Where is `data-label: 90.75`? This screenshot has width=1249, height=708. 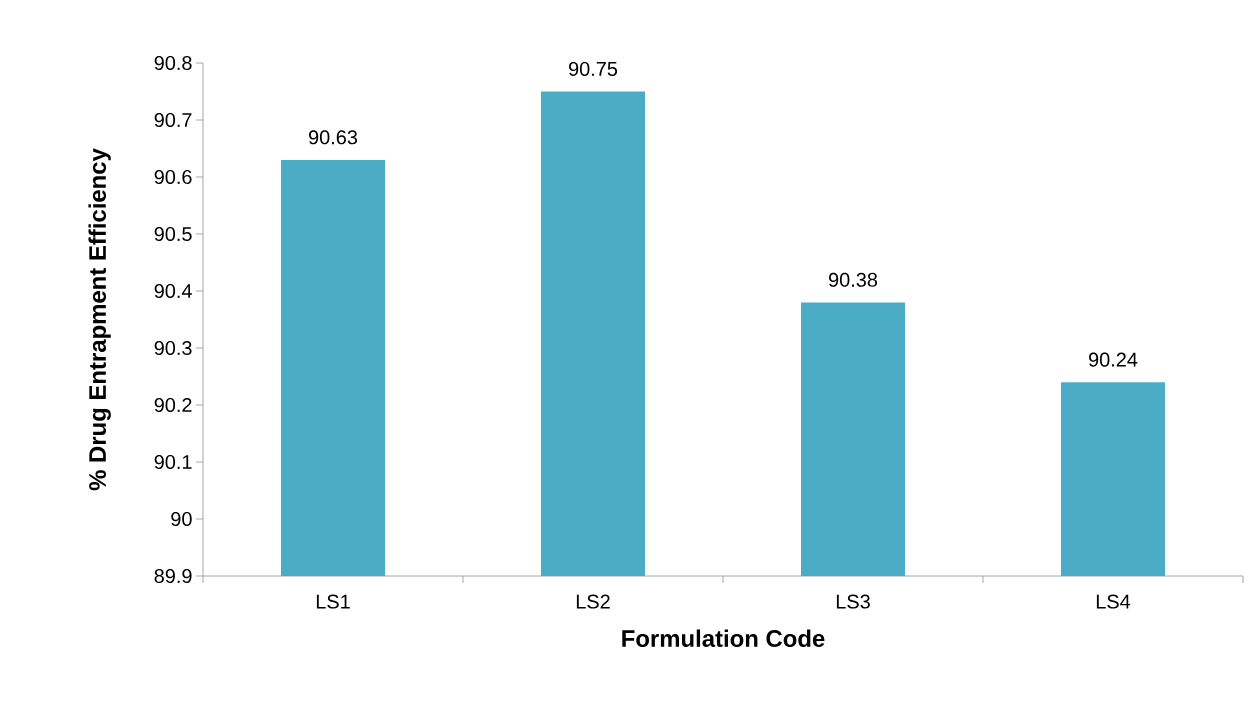
data-label: 90.75 is located at coordinates (593, 68).